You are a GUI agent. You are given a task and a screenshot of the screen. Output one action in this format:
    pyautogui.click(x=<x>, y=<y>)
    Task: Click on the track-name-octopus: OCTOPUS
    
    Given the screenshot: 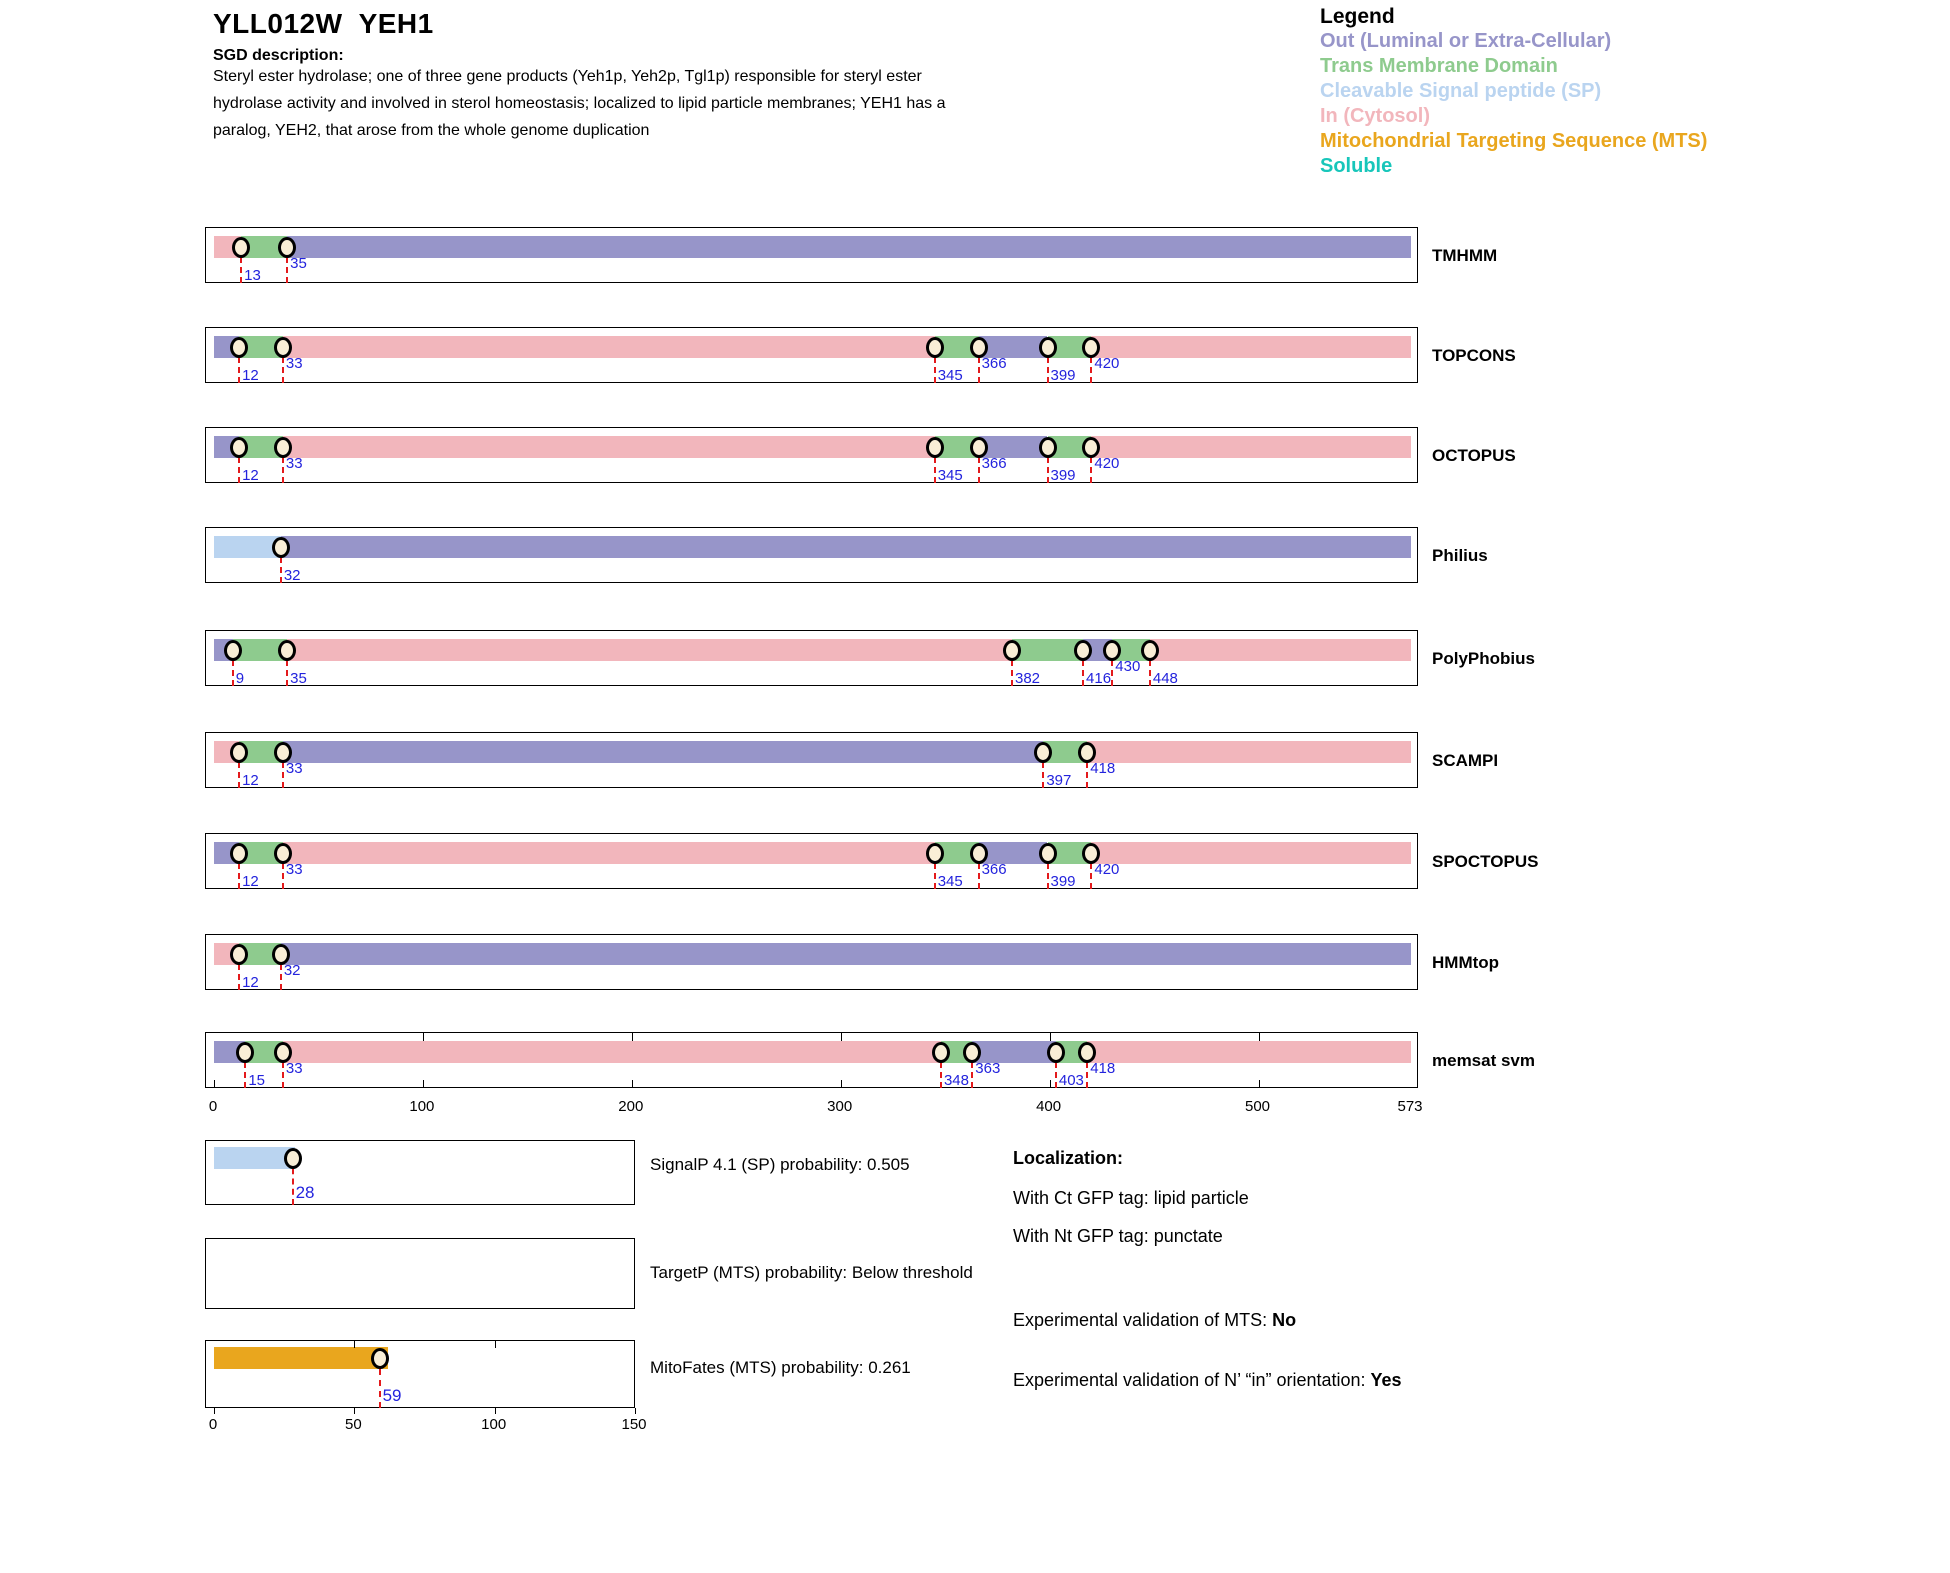 What is the action you would take?
    pyautogui.click(x=1474, y=455)
    